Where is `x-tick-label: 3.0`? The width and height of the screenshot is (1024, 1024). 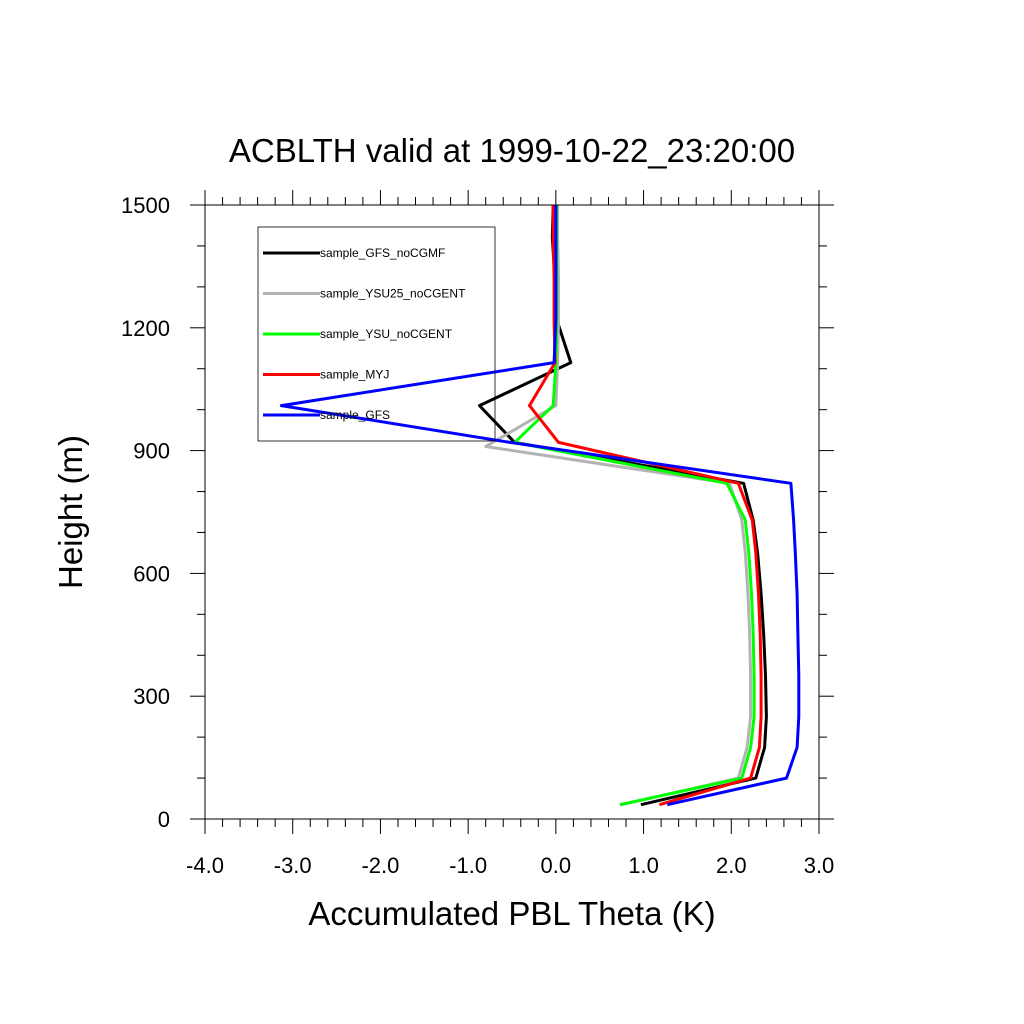 x-tick-label: 3.0 is located at coordinates (819, 865).